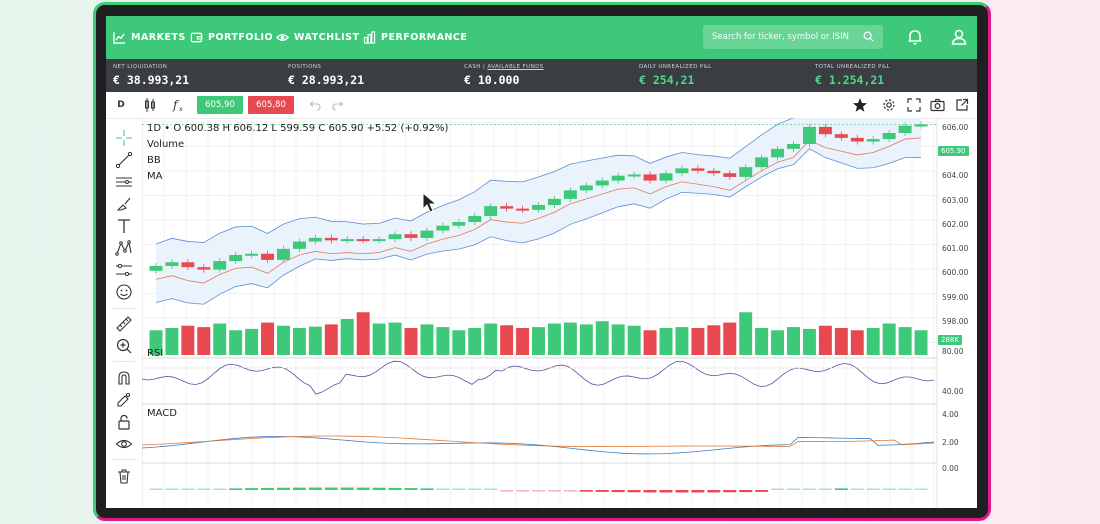 The width and height of the screenshot is (1100, 524). I want to click on undo-icon, so click(315, 105).